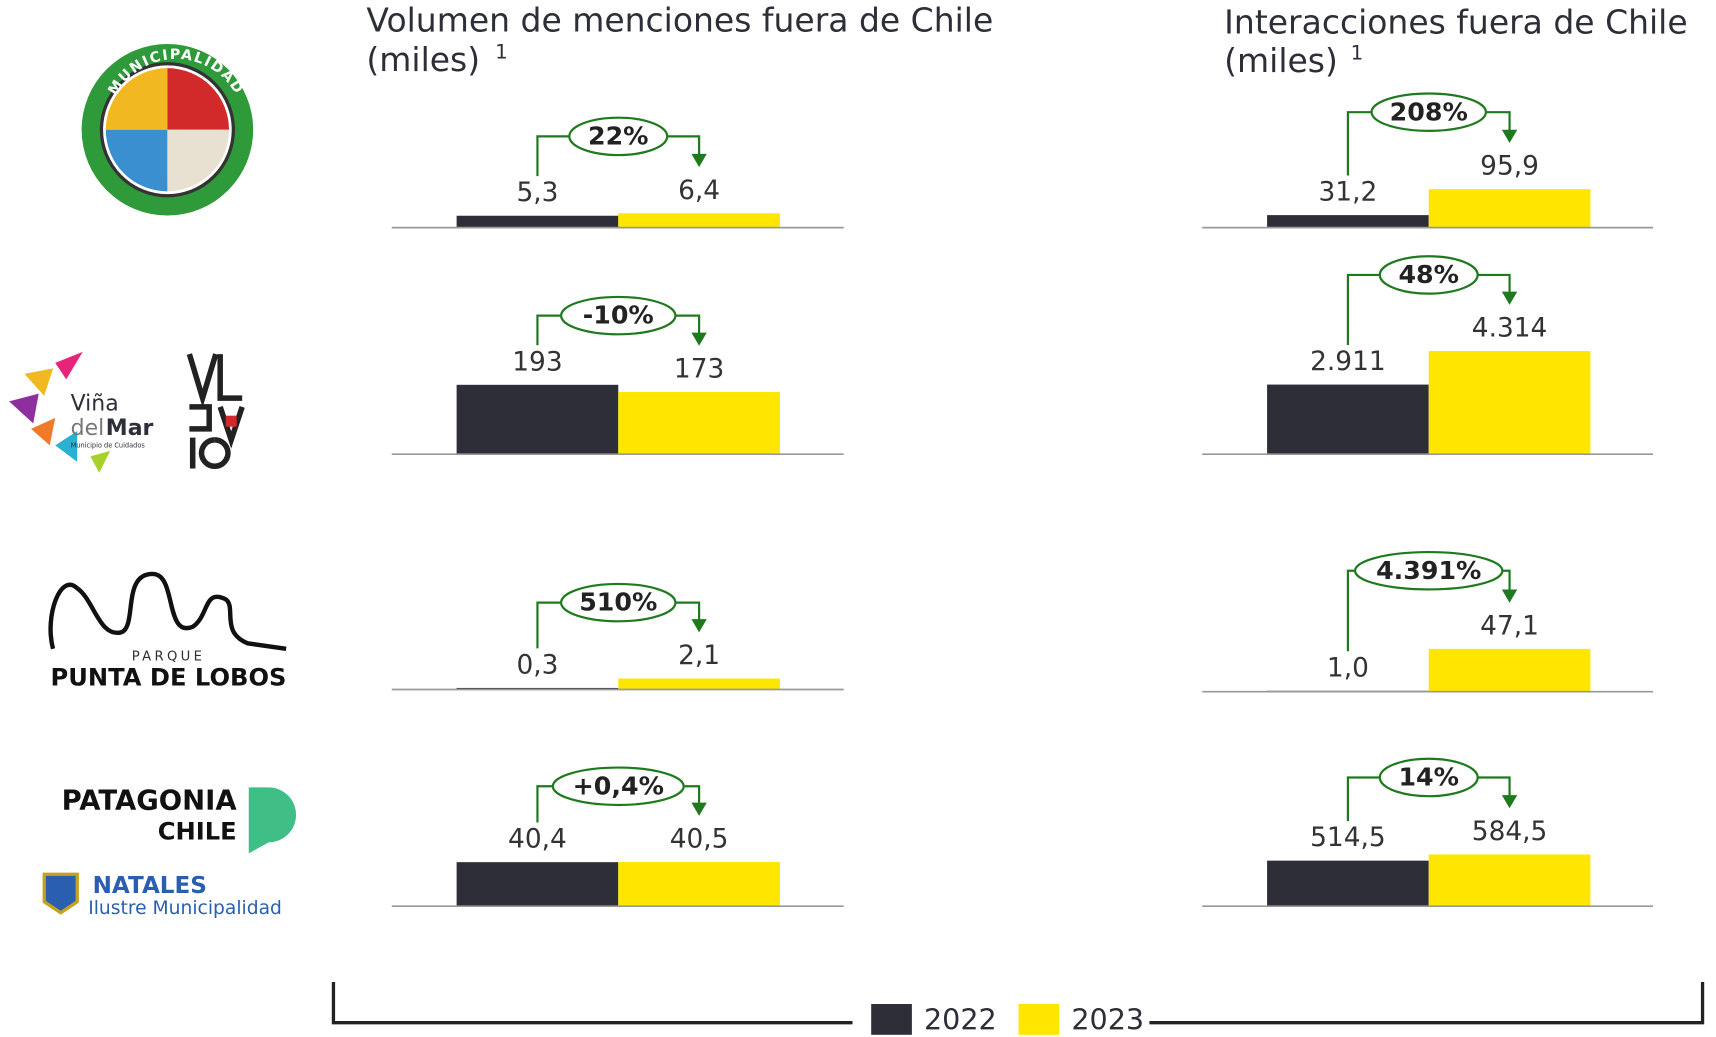 The width and height of the screenshot is (1716, 1037). What do you see at coordinates (699, 191) in the screenshot?
I see `value-label: 6,4` at bounding box center [699, 191].